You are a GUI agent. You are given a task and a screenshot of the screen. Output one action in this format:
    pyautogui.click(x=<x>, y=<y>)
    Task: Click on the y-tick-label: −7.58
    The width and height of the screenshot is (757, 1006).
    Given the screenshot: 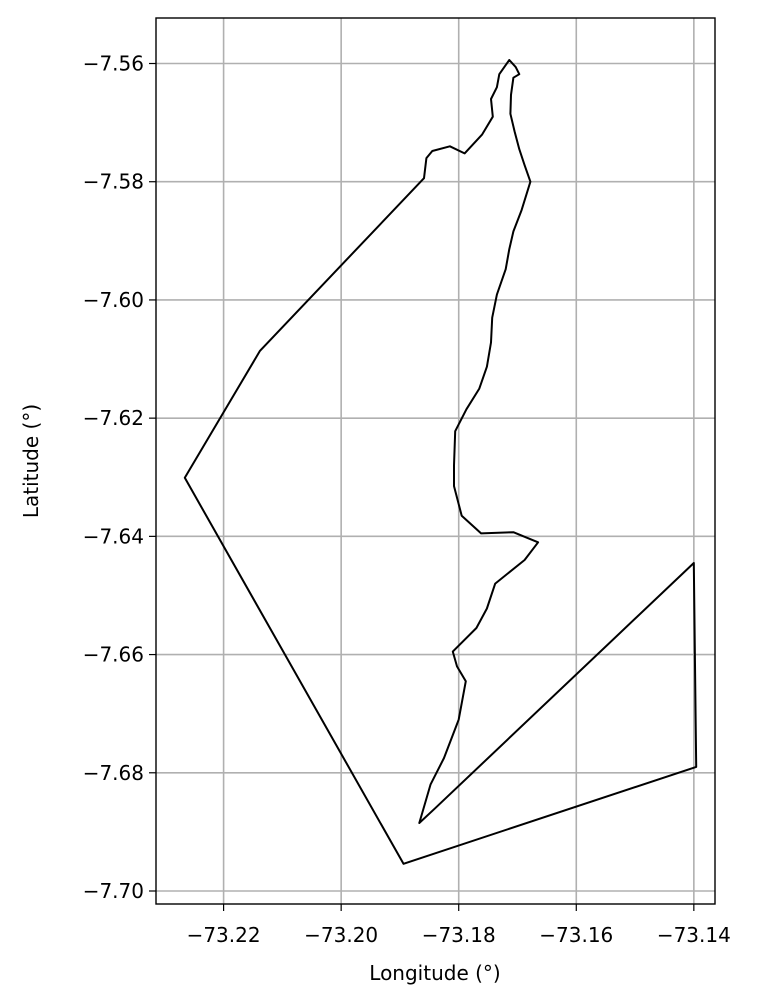 What is the action you would take?
    pyautogui.click(x=113, y=182)
    